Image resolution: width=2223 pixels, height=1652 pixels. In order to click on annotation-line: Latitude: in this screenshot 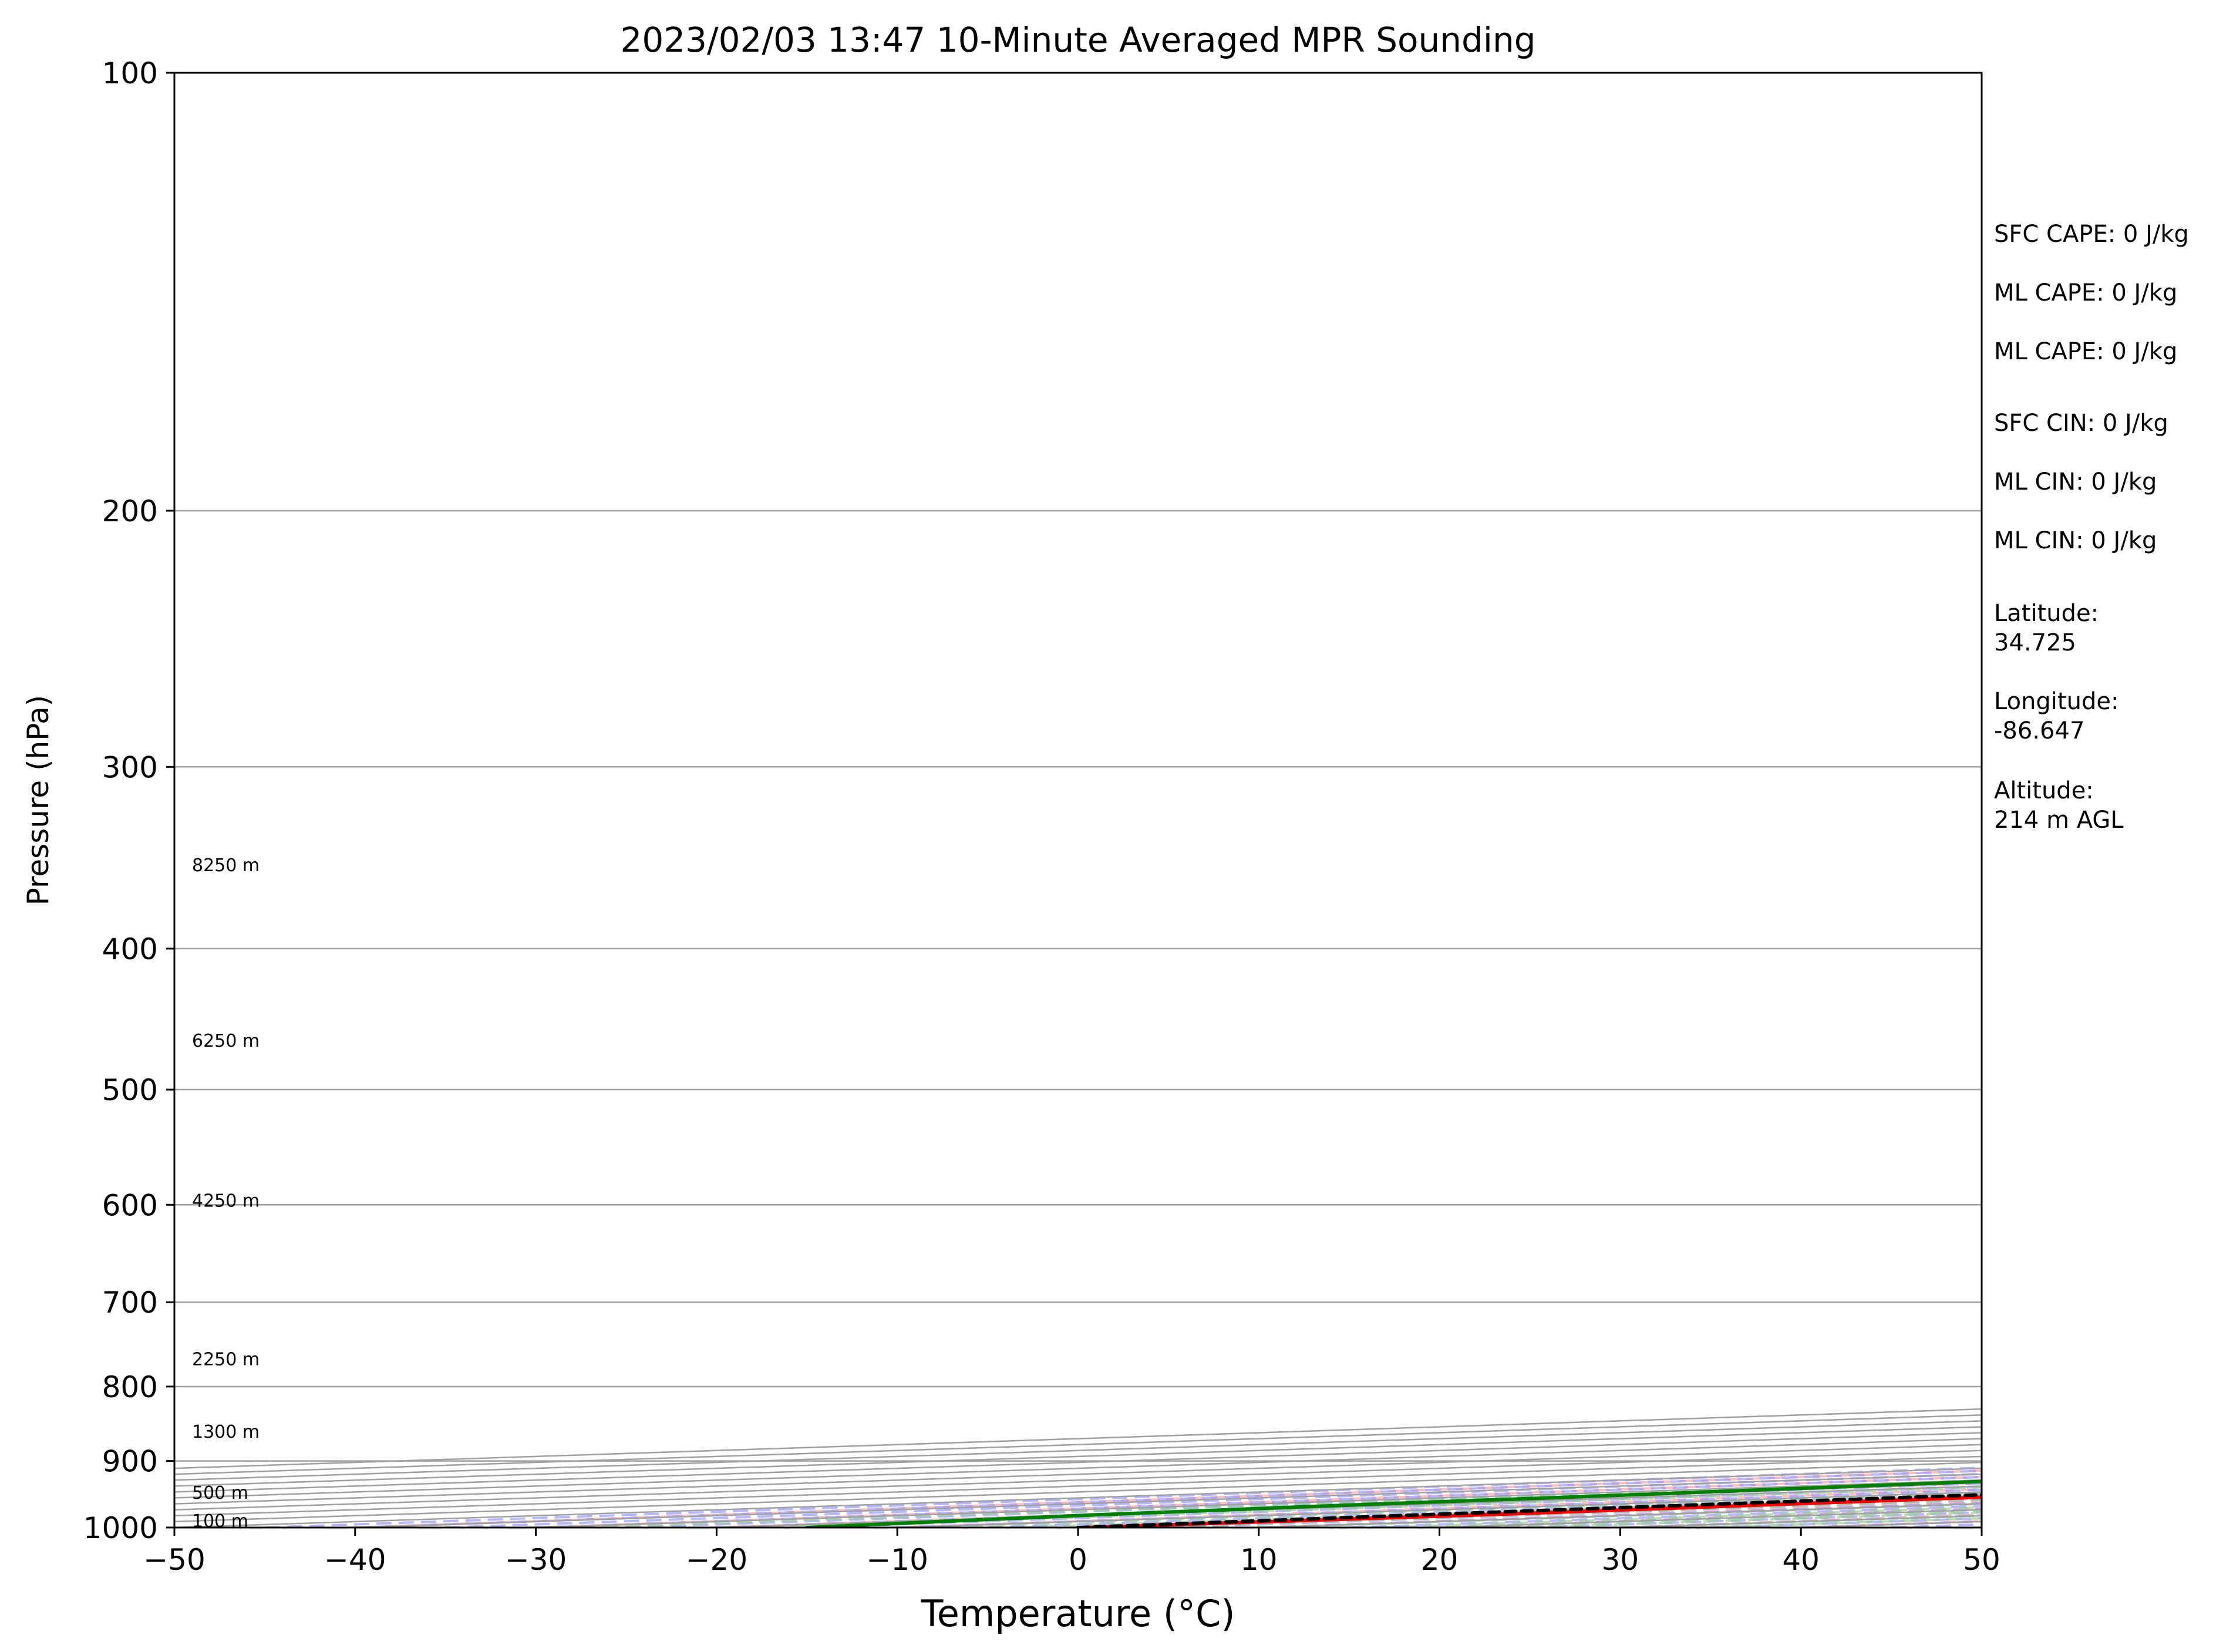, I will do `click(2046, 613)`.